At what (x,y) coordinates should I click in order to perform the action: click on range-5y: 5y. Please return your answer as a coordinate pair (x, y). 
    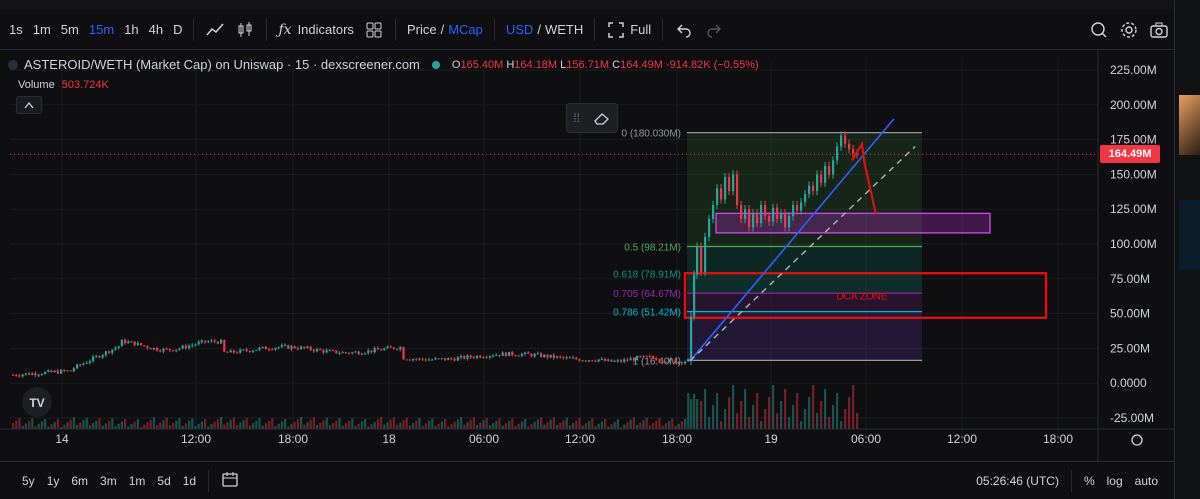
    Looking at the image, I should click on (28, 480).